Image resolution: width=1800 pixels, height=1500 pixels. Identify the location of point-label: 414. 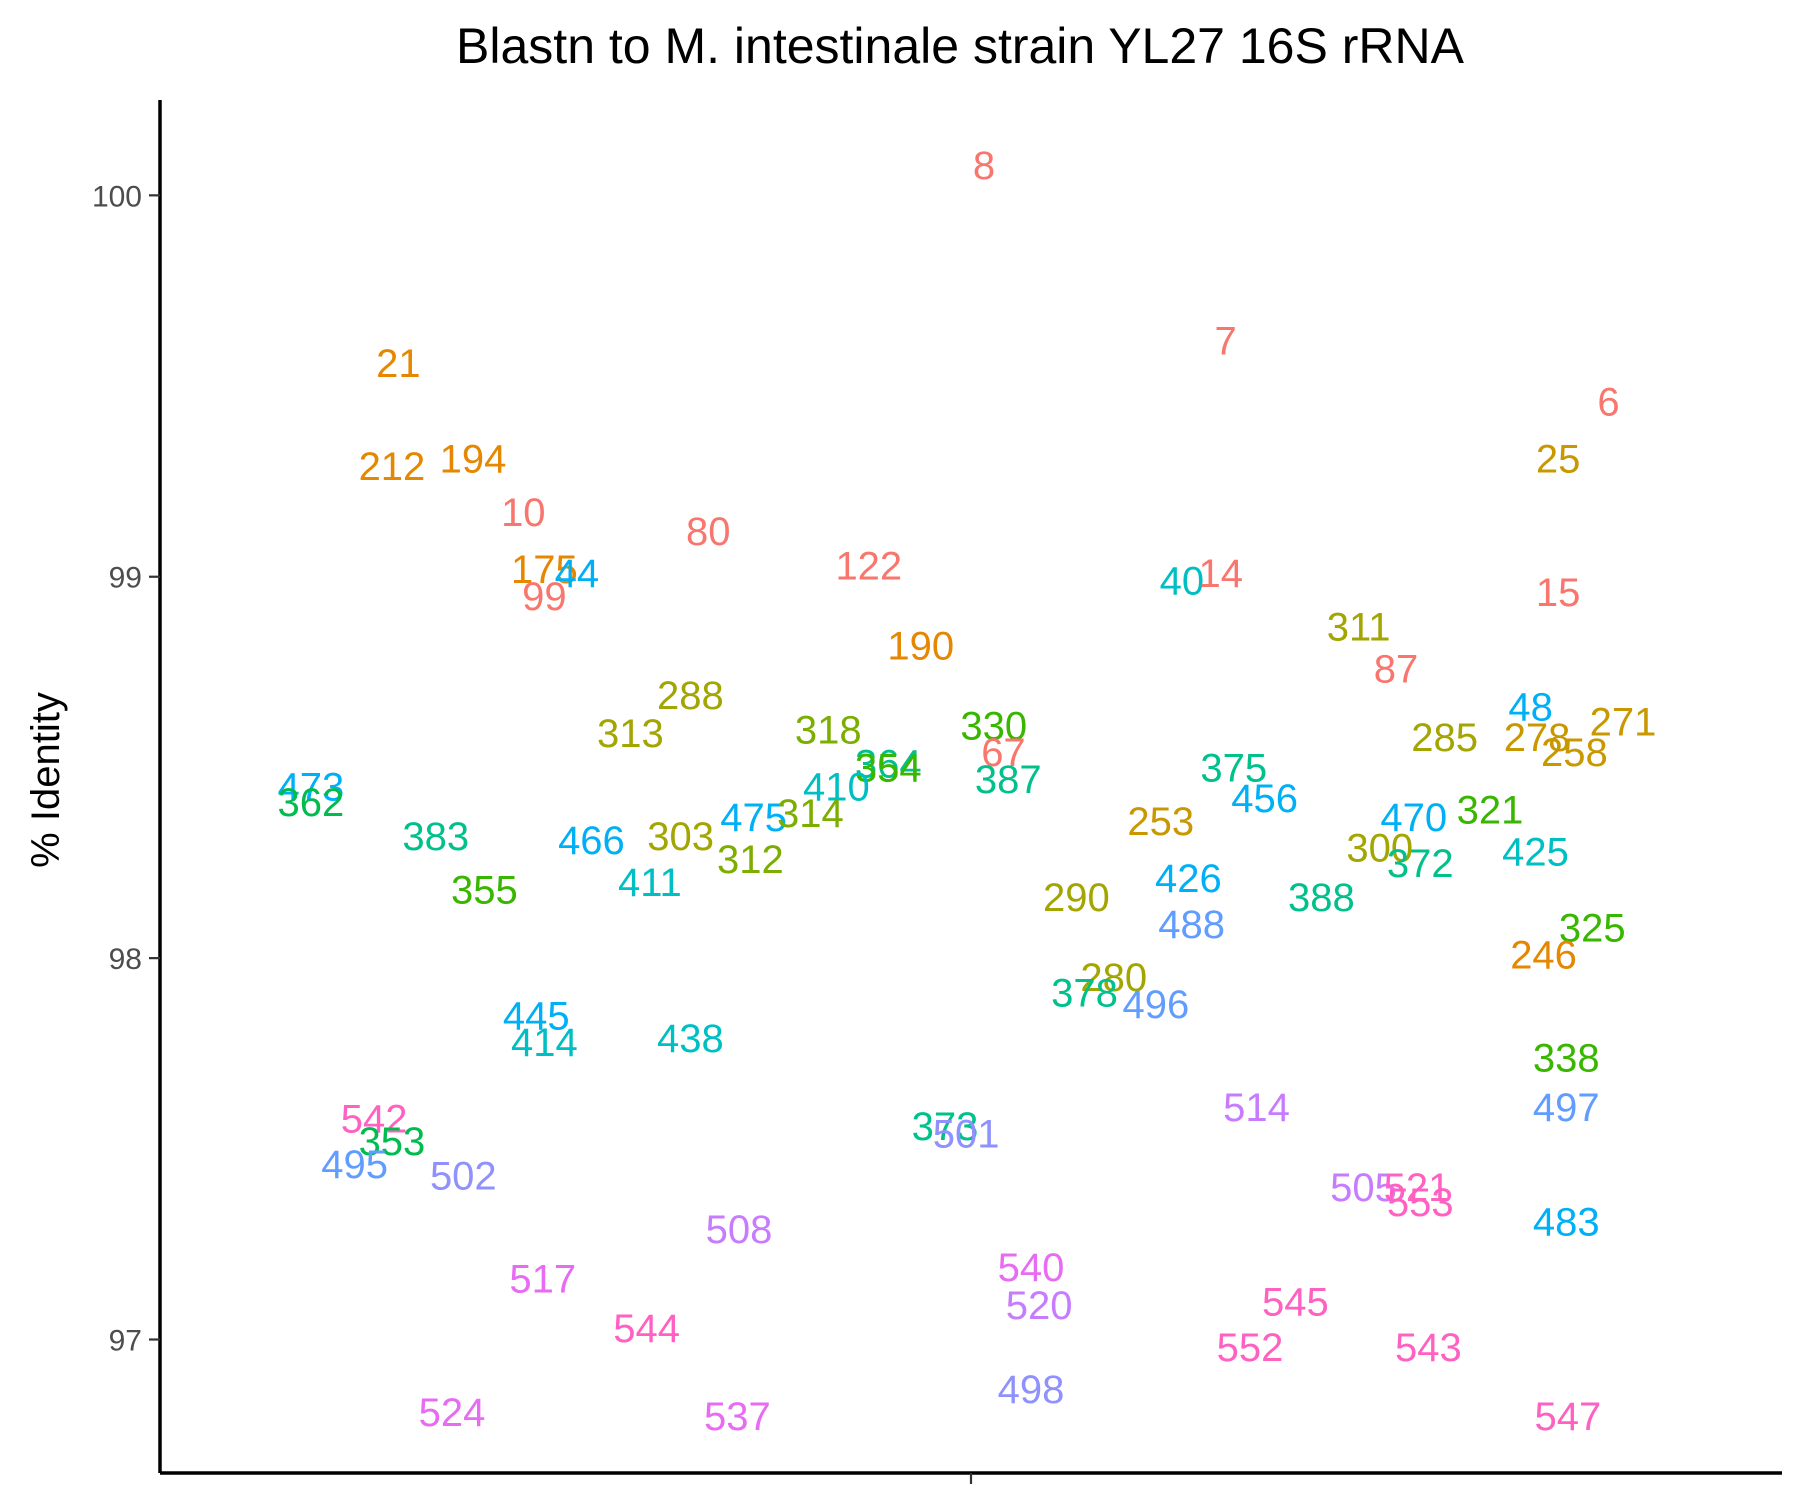
(544, 1043).